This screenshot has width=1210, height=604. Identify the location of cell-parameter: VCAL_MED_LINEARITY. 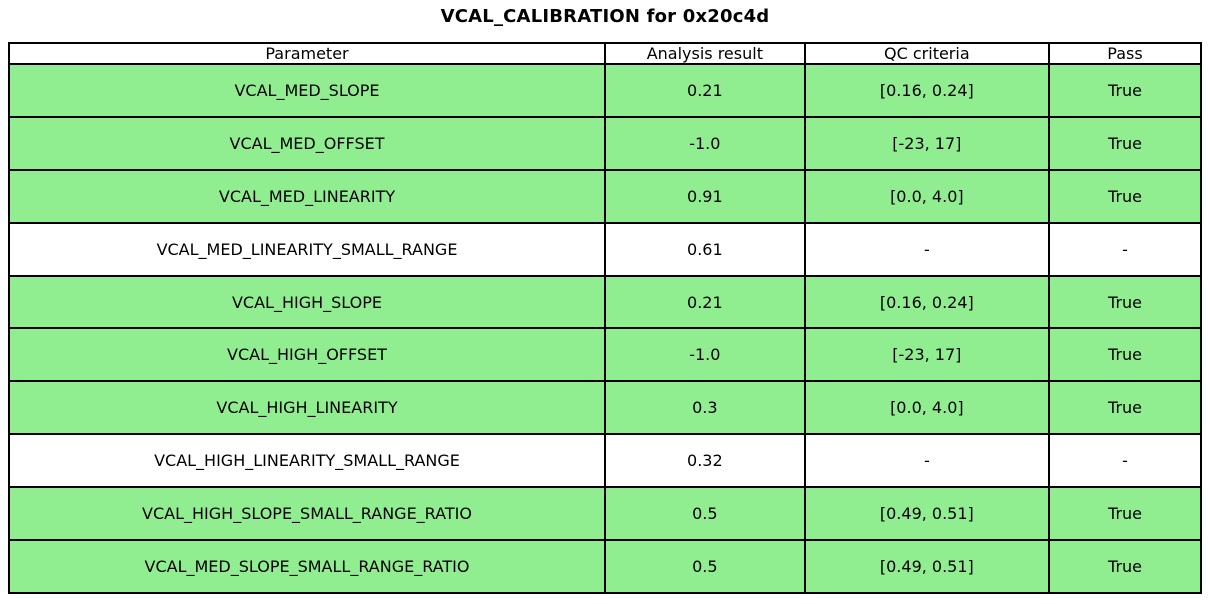
(307, 196).